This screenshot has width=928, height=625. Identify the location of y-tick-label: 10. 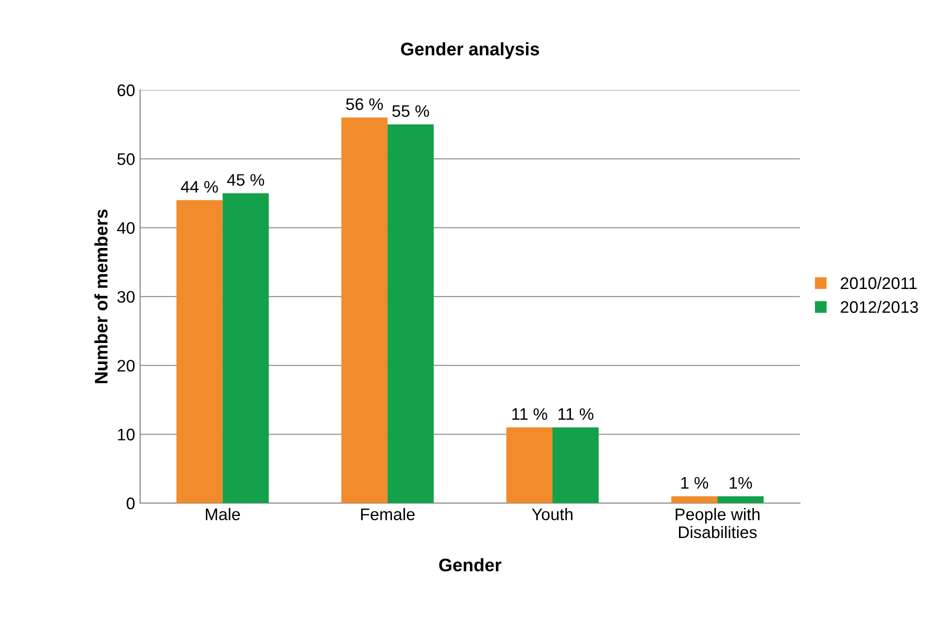
(126, 434).